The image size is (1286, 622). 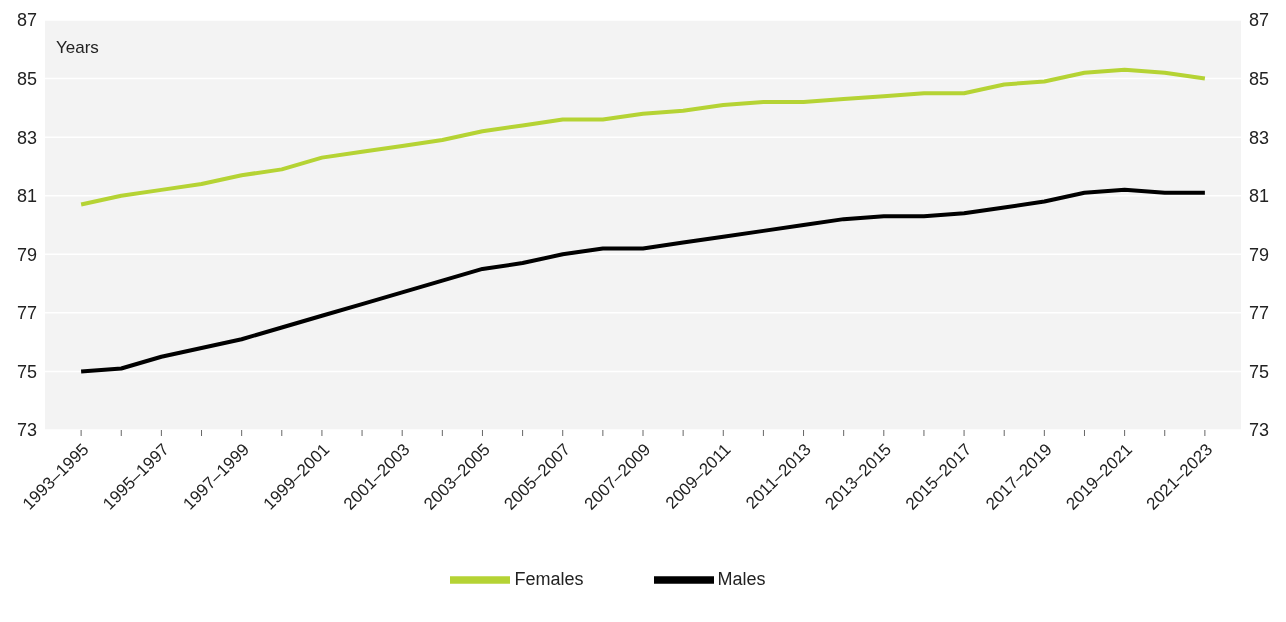 What do you see at coordinates (1259, 371) in the screenshot?
I see `y2-tick-label: 75` at bounding box center [1259, 371].